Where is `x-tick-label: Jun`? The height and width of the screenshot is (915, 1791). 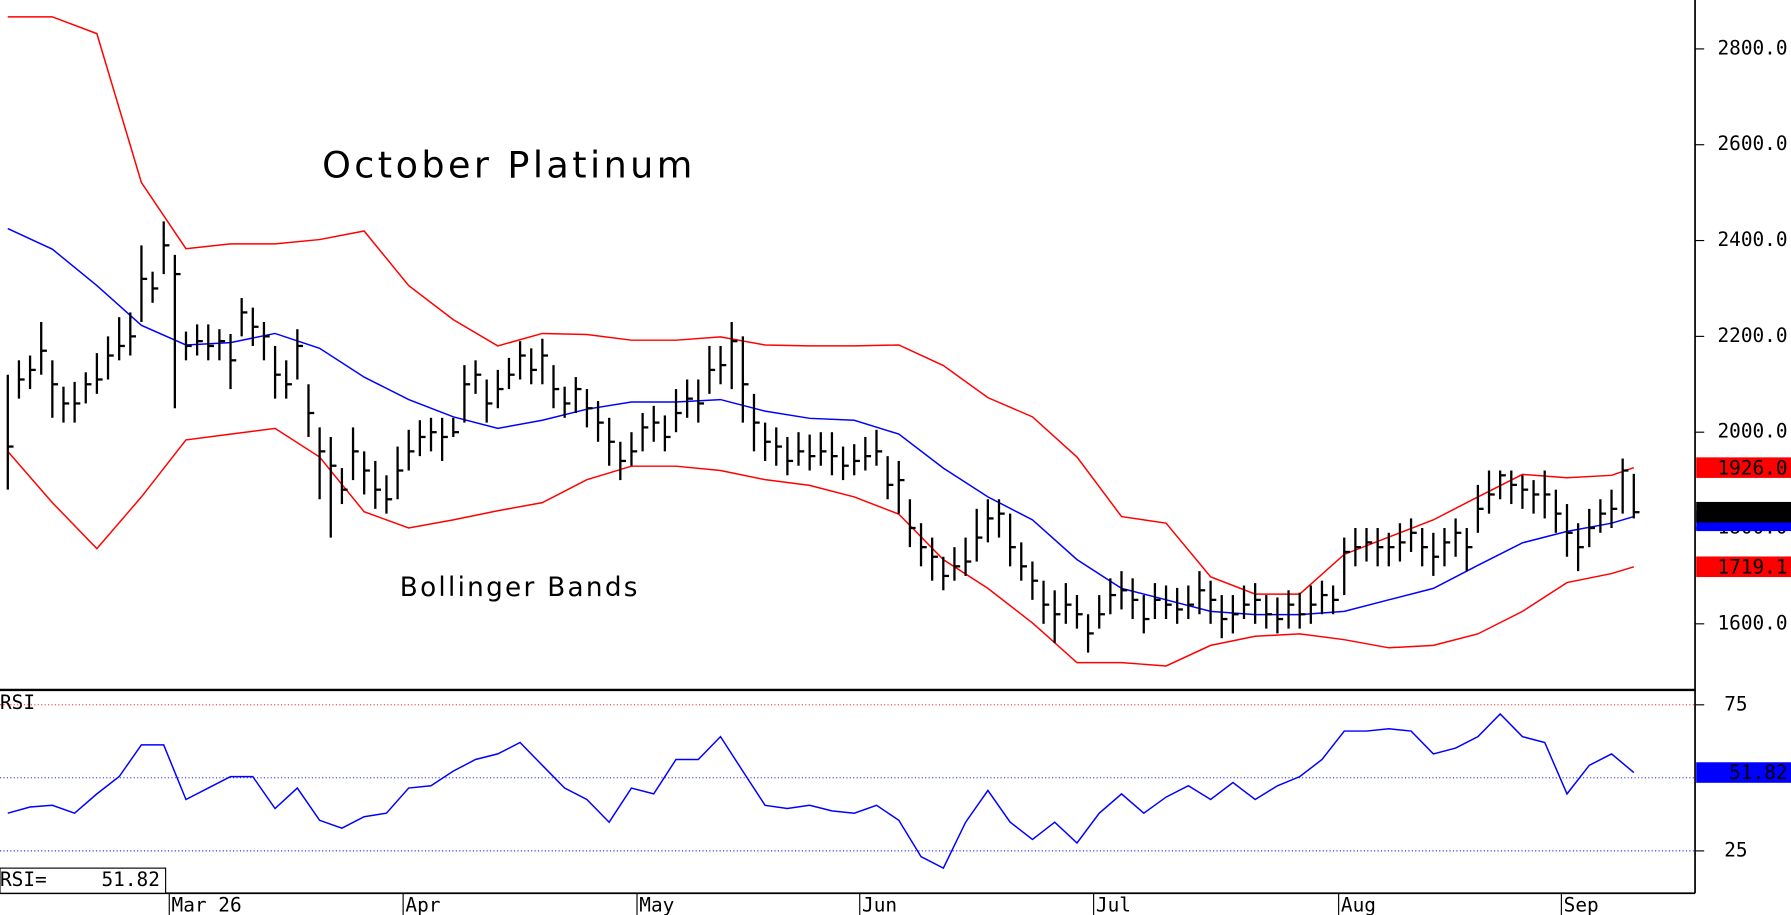 x-tick-label: Jun is located at coordinates (879, 904).